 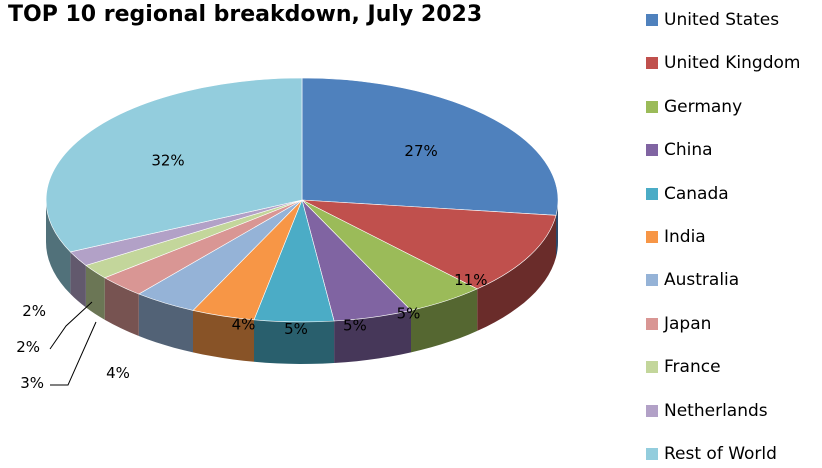 I want to click on pie-slice-united-states, so click(x=430, y=146).